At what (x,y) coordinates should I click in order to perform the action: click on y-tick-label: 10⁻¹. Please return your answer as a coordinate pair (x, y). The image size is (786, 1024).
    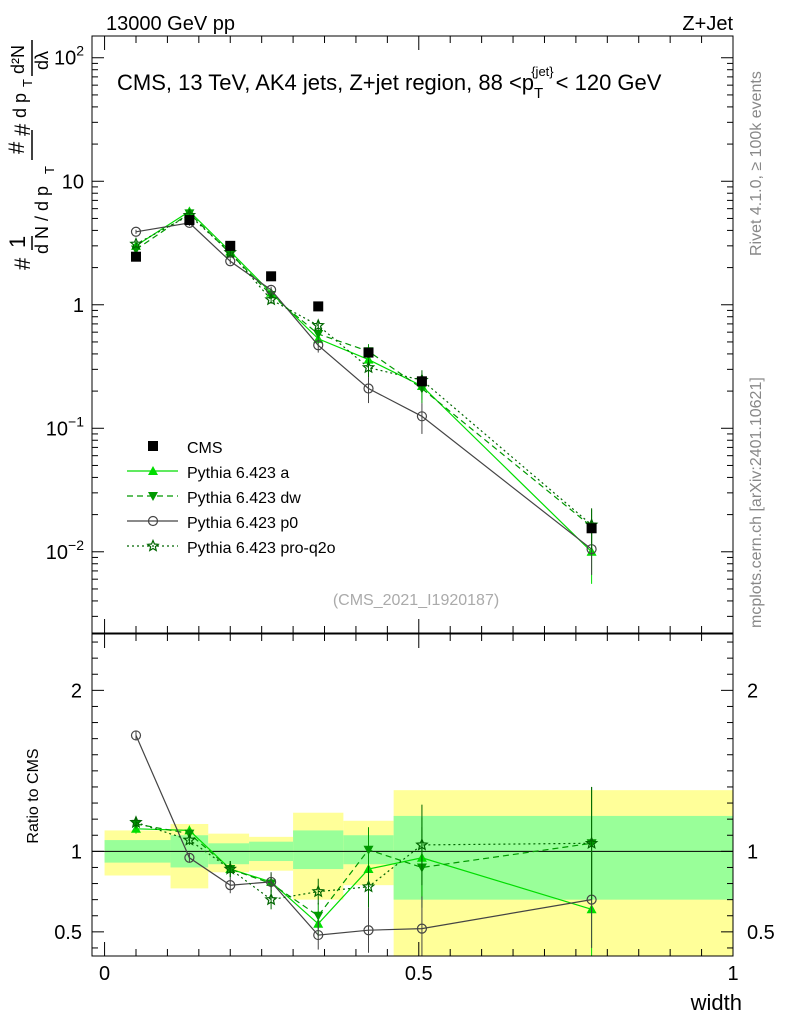
    Looking at the image, I should click on (65, 426).